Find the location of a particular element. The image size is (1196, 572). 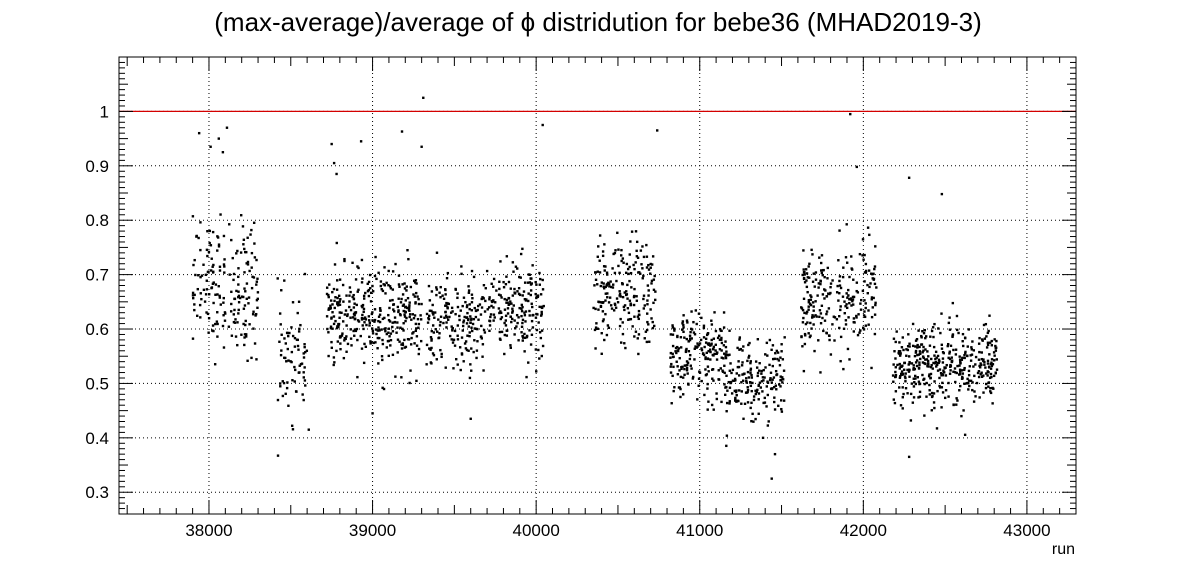

y-tick-label: 0.3 is located at coordinates (97, 492).